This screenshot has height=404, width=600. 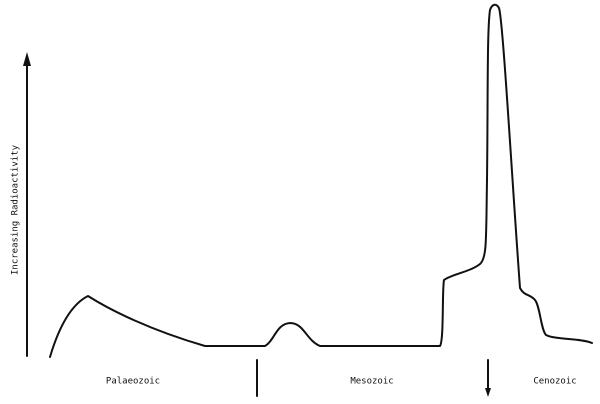 What do you see at coordinates (16, 209) in the screenshot?
I see `y-axis-label: Increasing Radioactivity` at bounding box center [16, 209].